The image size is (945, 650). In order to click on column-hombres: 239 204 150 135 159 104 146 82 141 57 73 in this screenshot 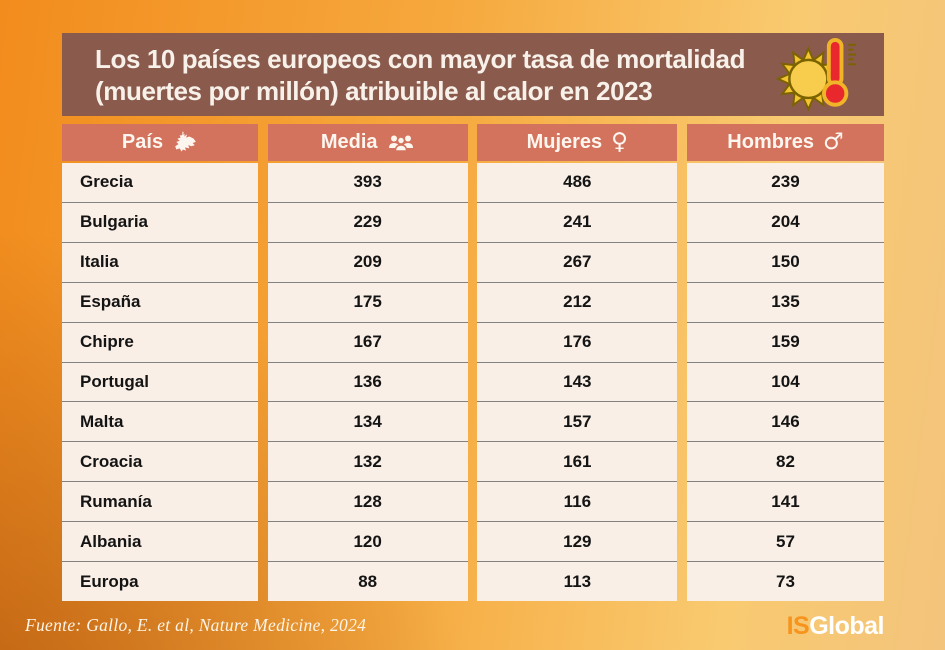, I will do `click(785, 382)`.